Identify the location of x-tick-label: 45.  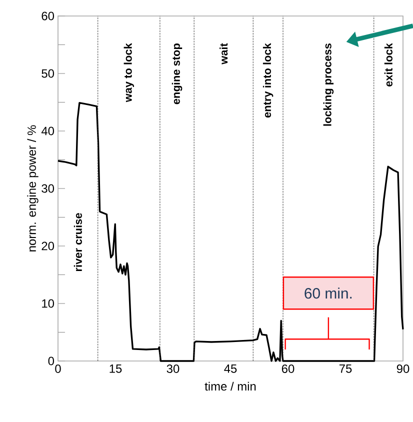
(230, 368).